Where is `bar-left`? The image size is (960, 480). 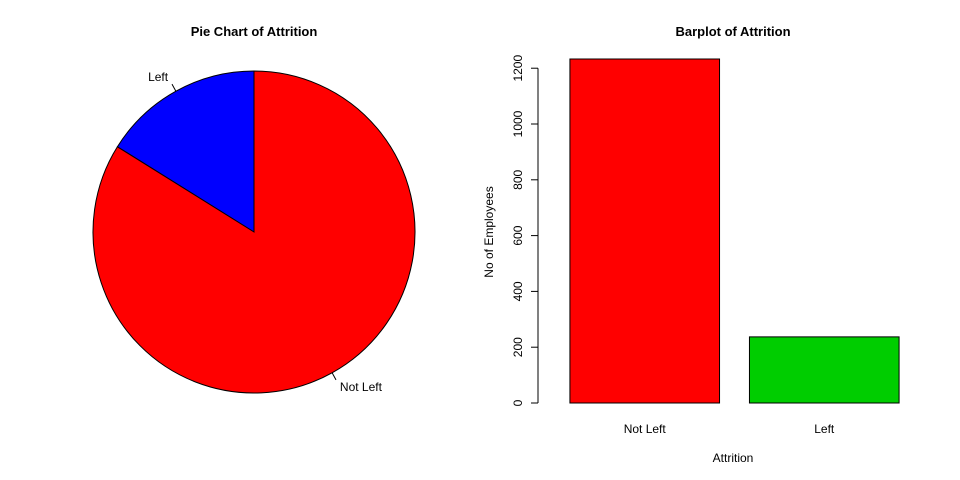 bar-left is located at coordinates (824, 370).